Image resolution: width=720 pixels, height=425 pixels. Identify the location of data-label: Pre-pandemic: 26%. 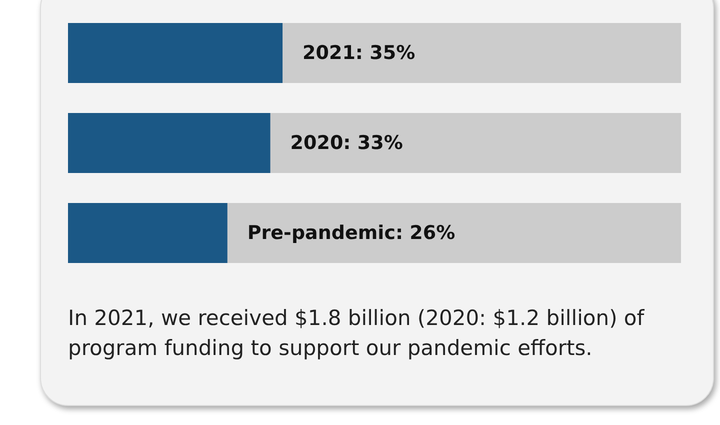
(351, 233).